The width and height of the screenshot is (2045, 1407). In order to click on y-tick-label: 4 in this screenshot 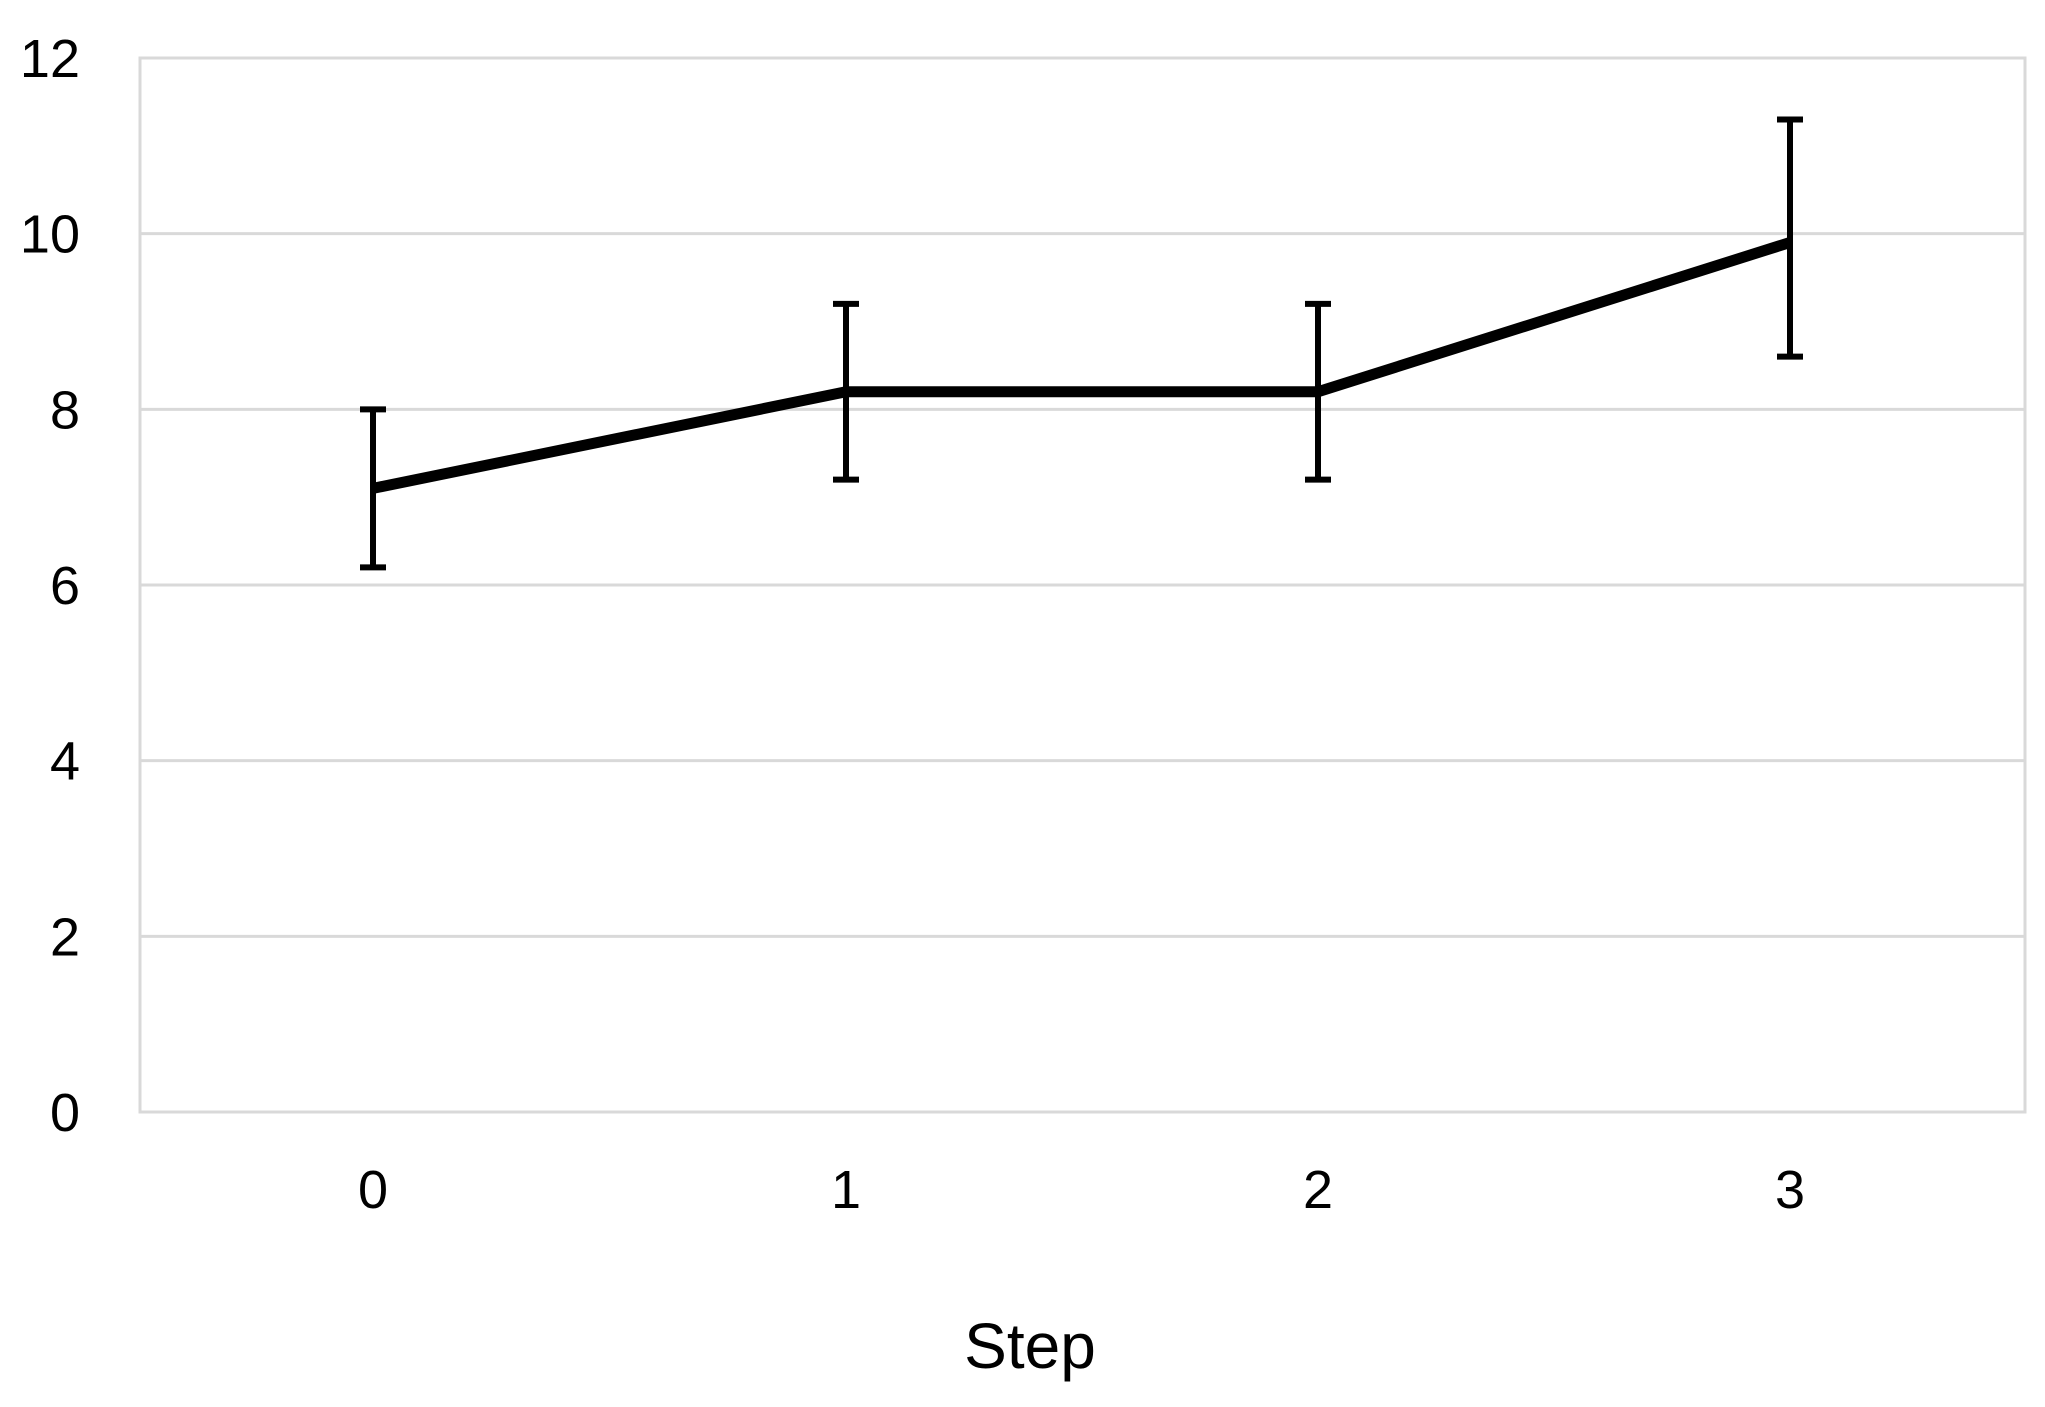, I will do `click(65, 762)`.